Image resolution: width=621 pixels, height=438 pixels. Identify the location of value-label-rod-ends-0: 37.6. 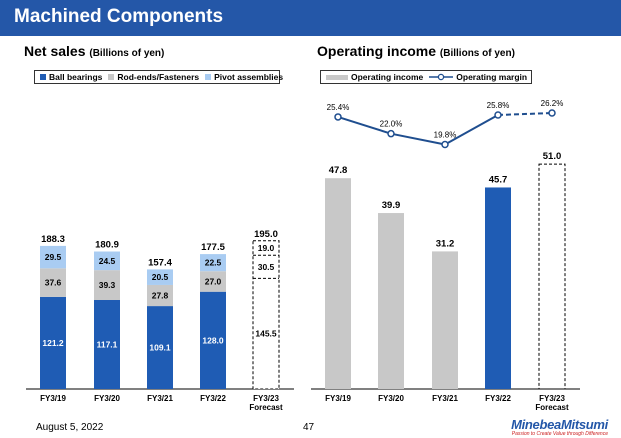
(53, 283).